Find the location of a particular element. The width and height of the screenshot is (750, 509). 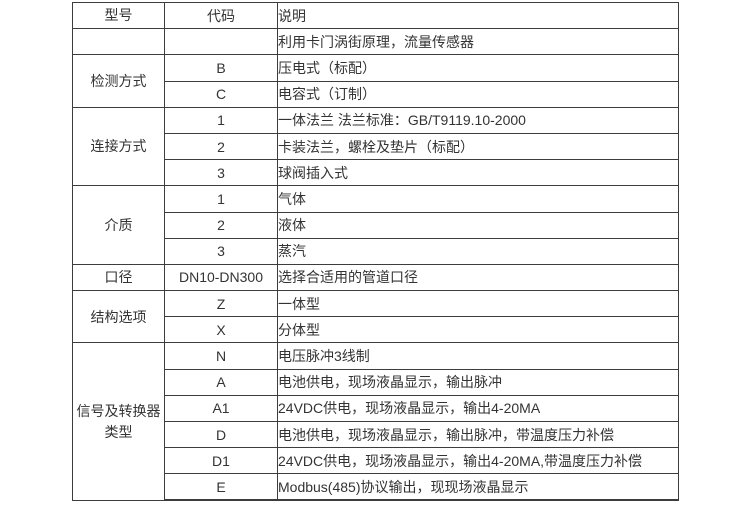

code-cell: E is located at coordinates (221, 487).